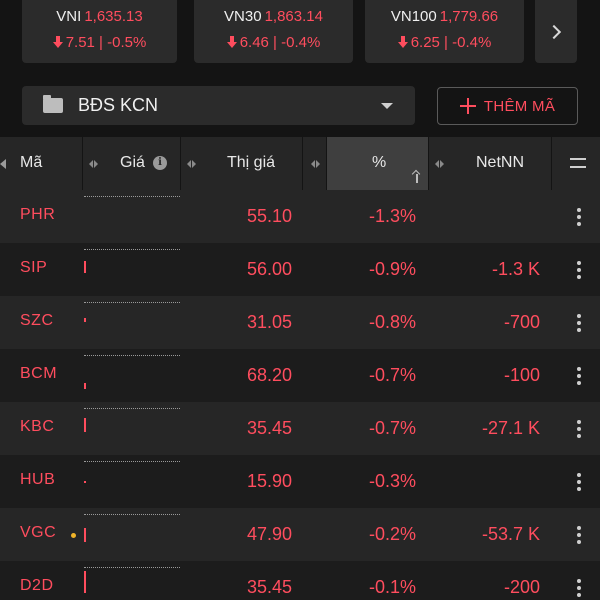  Describe the element at coordinates (53, 104) in the screenshot. I see `folder-icon` at that location.